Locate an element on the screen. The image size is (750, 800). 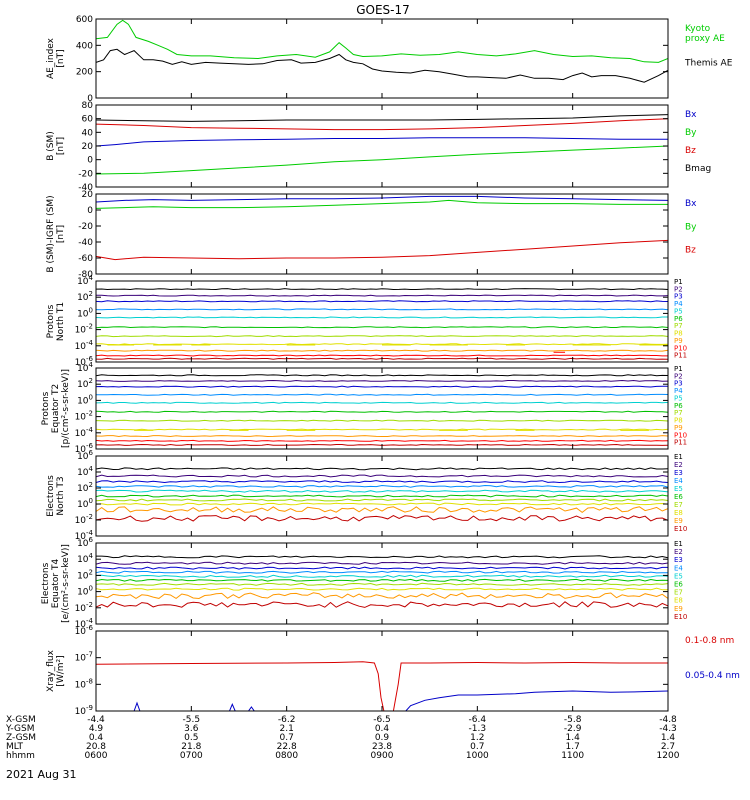
channel-E4 is located at coordinates (382, 486).